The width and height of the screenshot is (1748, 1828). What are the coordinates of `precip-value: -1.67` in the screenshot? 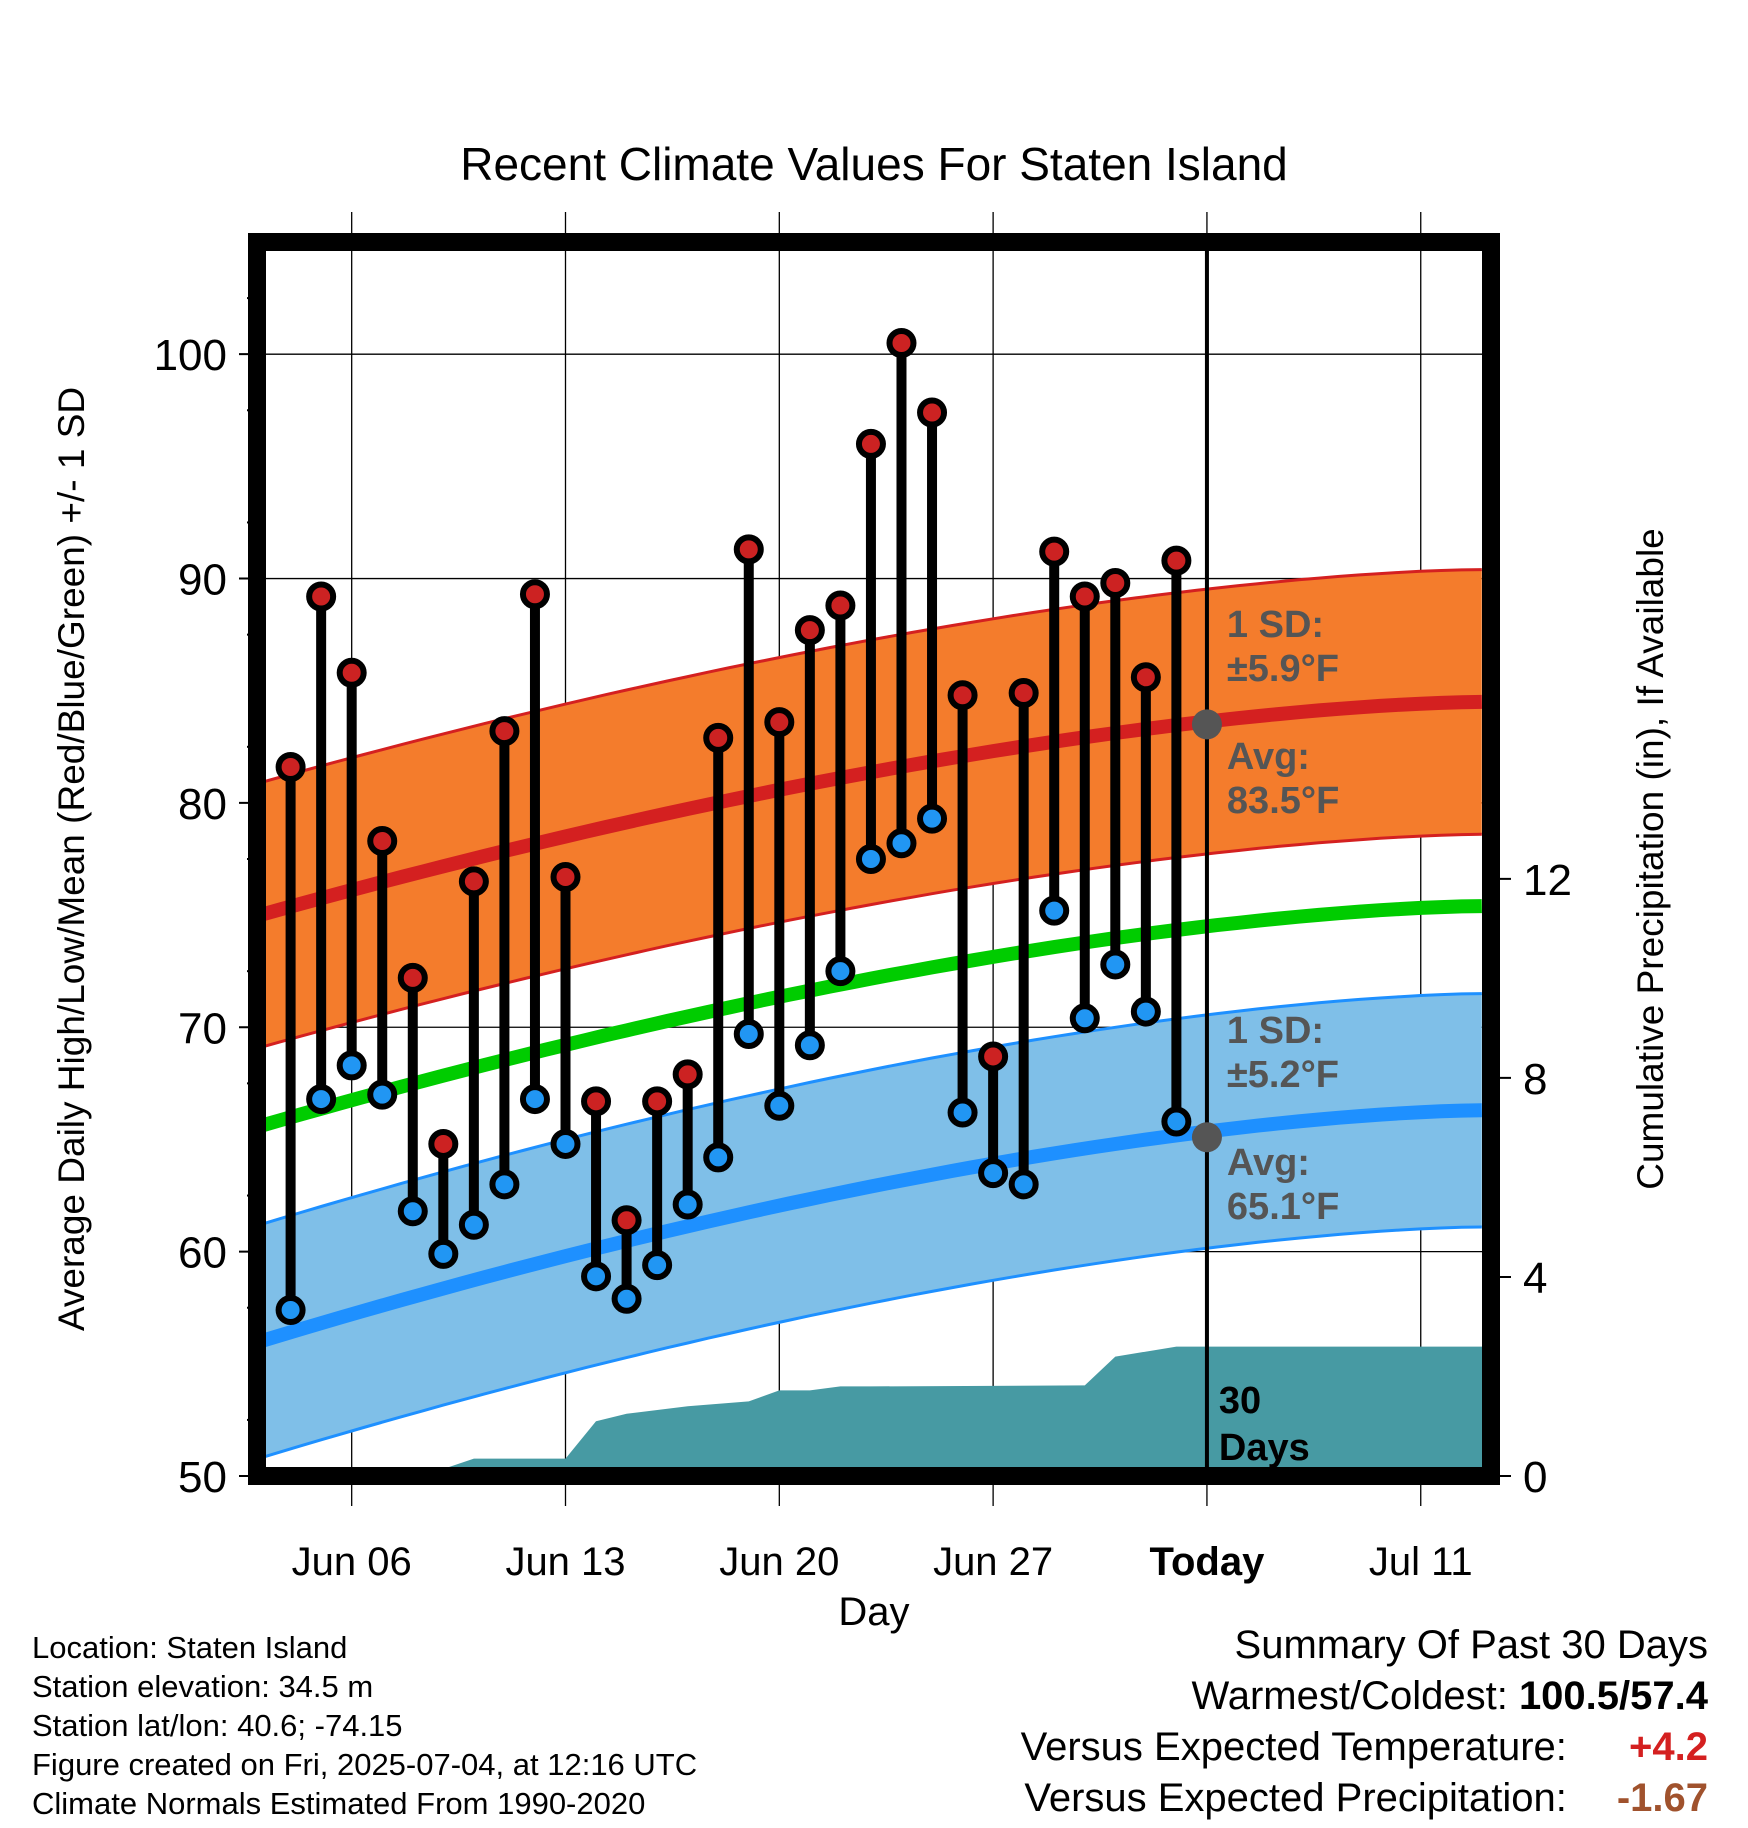 It's located at (1662, 1798).